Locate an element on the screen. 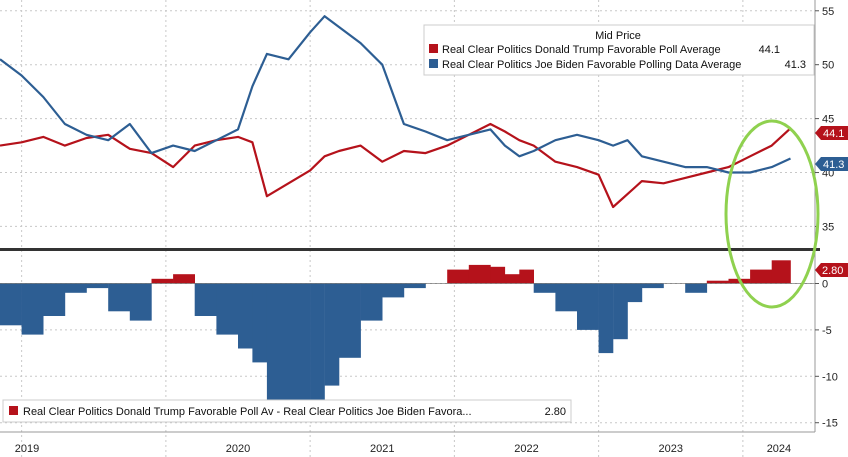 The image size is (848, 457). bottom-y-tick-label: -10 is located at coordinates (830, 377).